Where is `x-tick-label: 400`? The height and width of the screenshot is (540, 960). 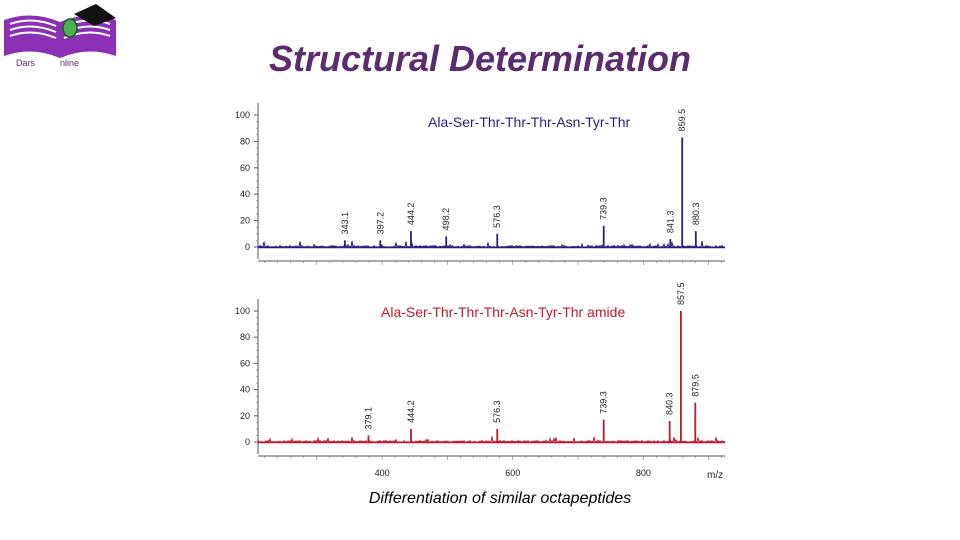 x-tick-label: 400 is located at coordinates (382, 473).